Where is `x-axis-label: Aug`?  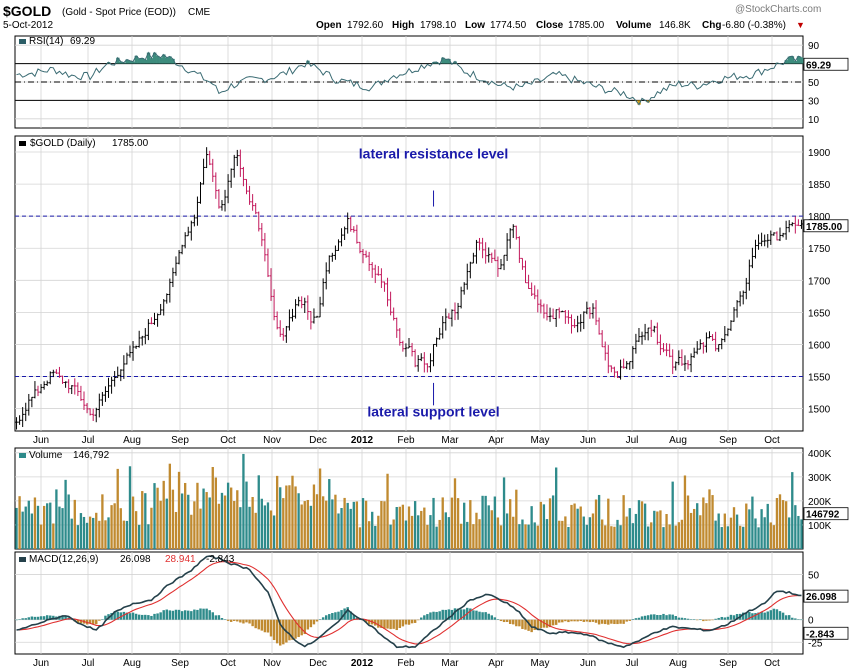
x-axis-label: Aug is located at coordinates (678, 663).